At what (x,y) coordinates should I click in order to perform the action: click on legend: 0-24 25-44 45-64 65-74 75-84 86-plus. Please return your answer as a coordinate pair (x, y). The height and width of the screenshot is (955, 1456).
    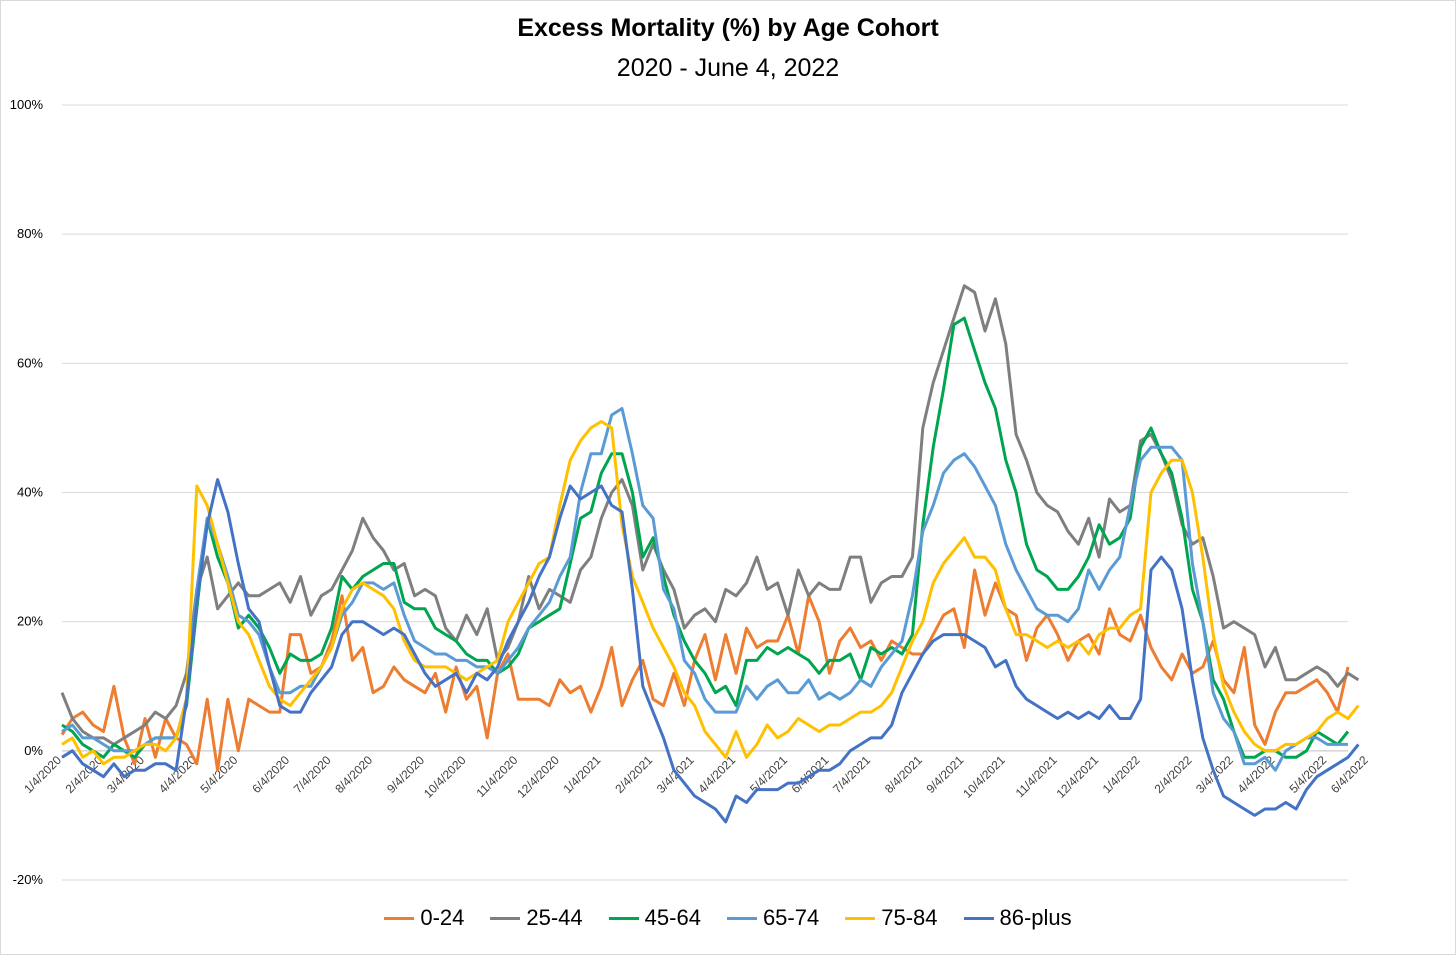
    Looking at the image, I should click on (728, 918).